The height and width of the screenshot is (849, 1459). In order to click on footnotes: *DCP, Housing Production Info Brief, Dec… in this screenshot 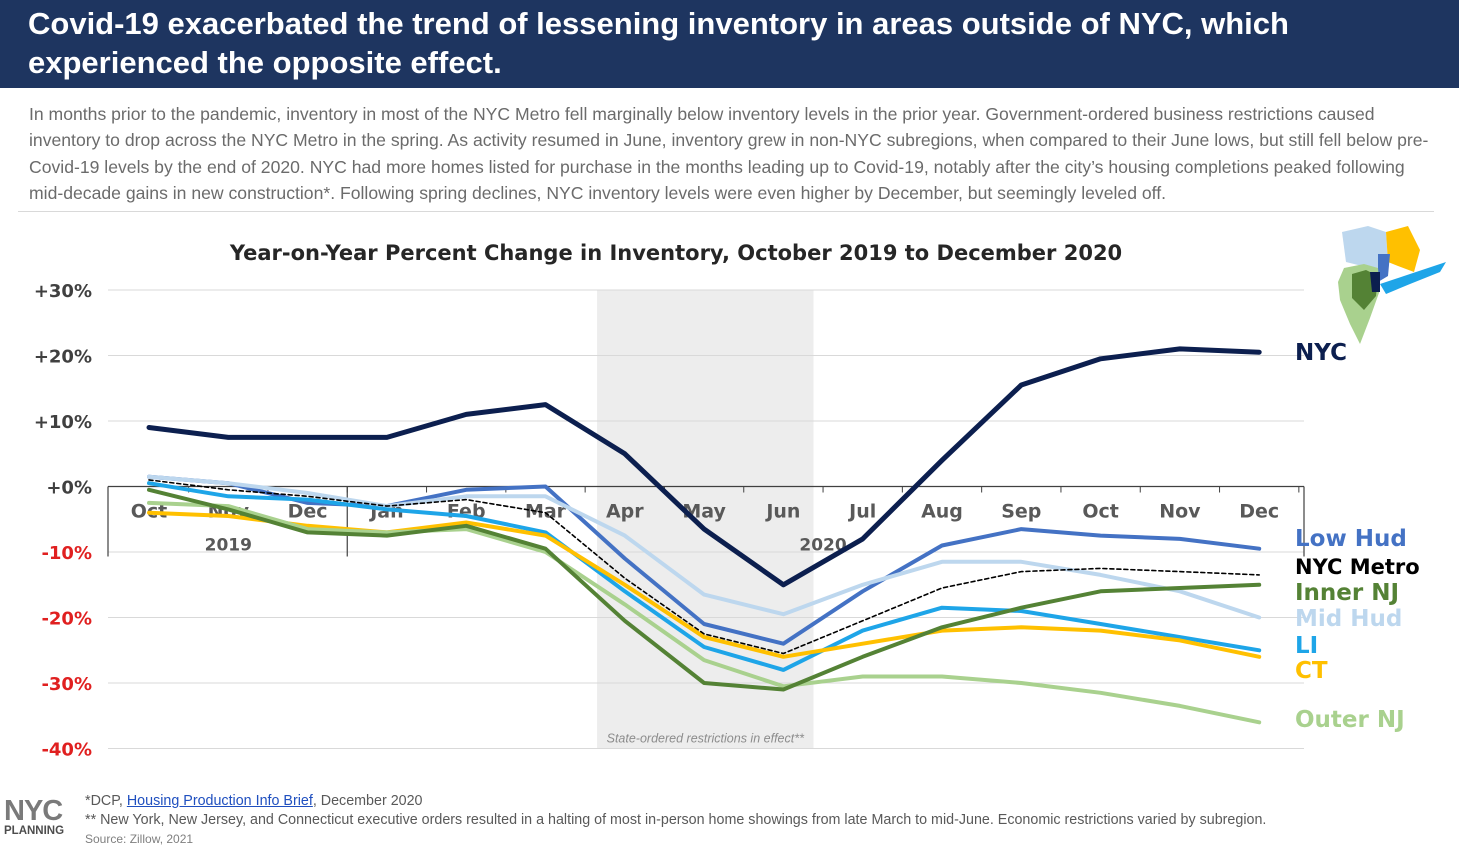, I will do `click(765, 820)`.